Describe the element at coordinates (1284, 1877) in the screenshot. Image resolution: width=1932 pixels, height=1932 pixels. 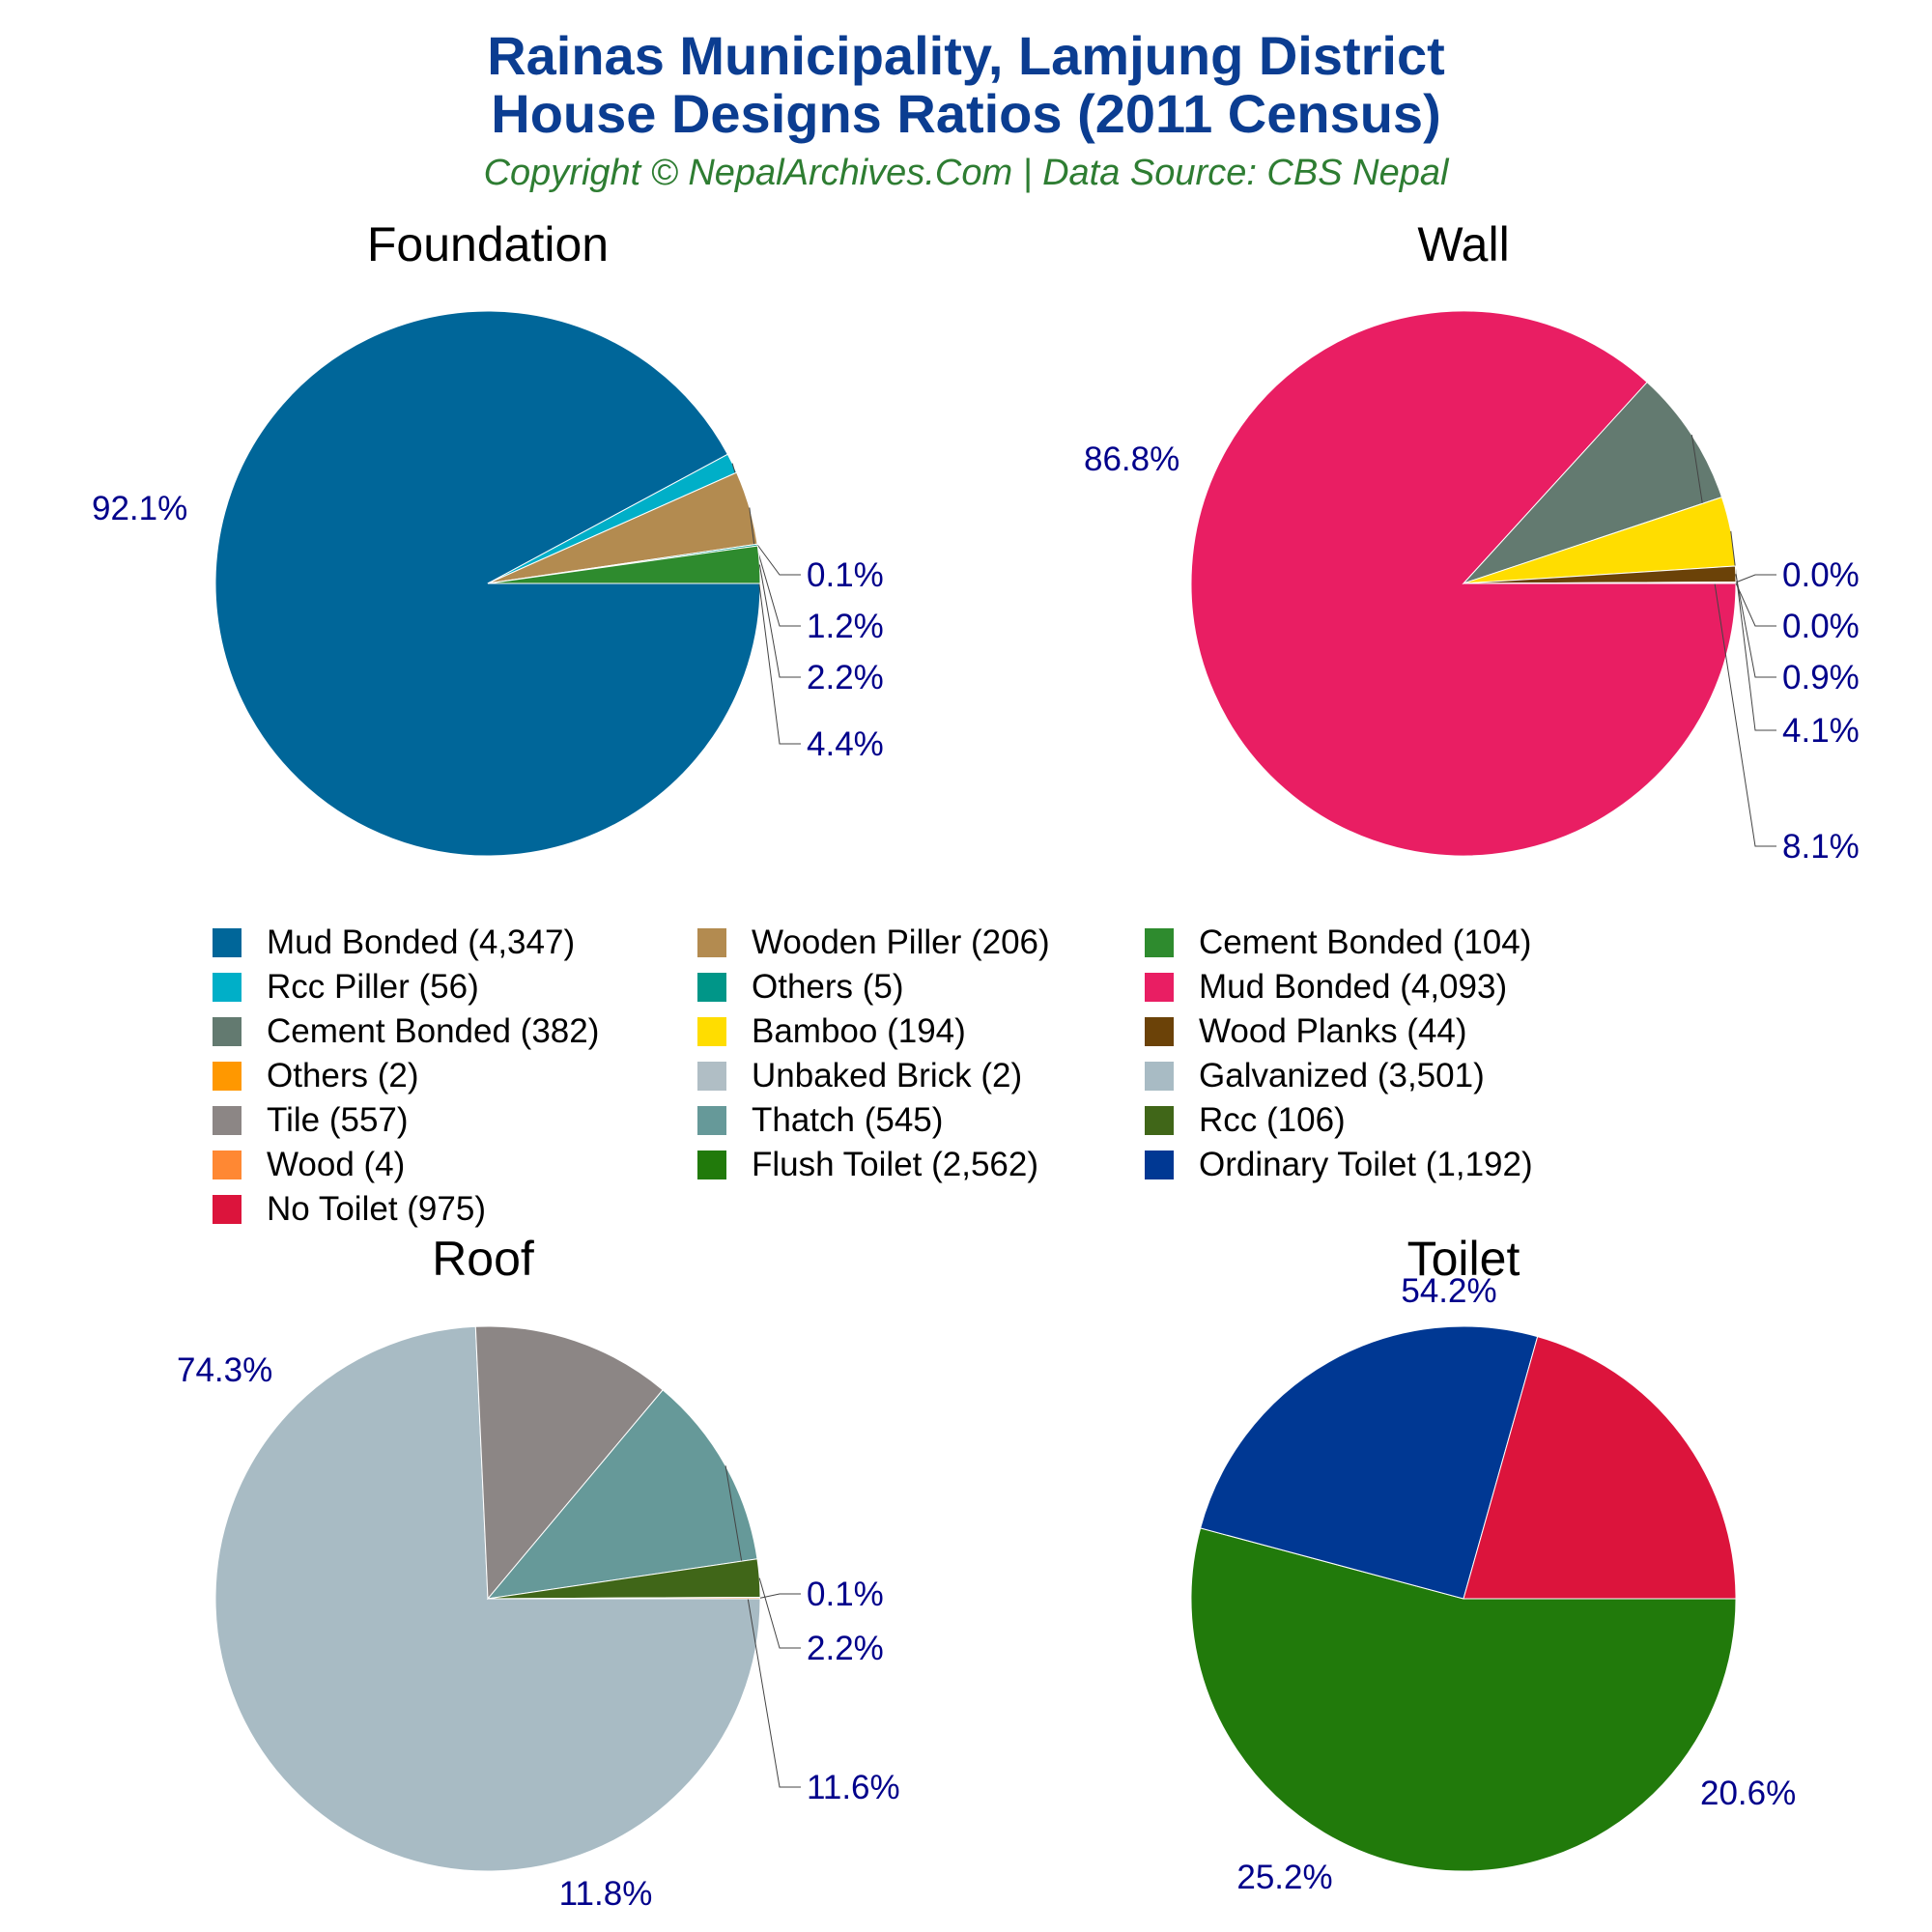
I see `percent-label-toilet-ordinary-toilet: 25.2%` at that location.